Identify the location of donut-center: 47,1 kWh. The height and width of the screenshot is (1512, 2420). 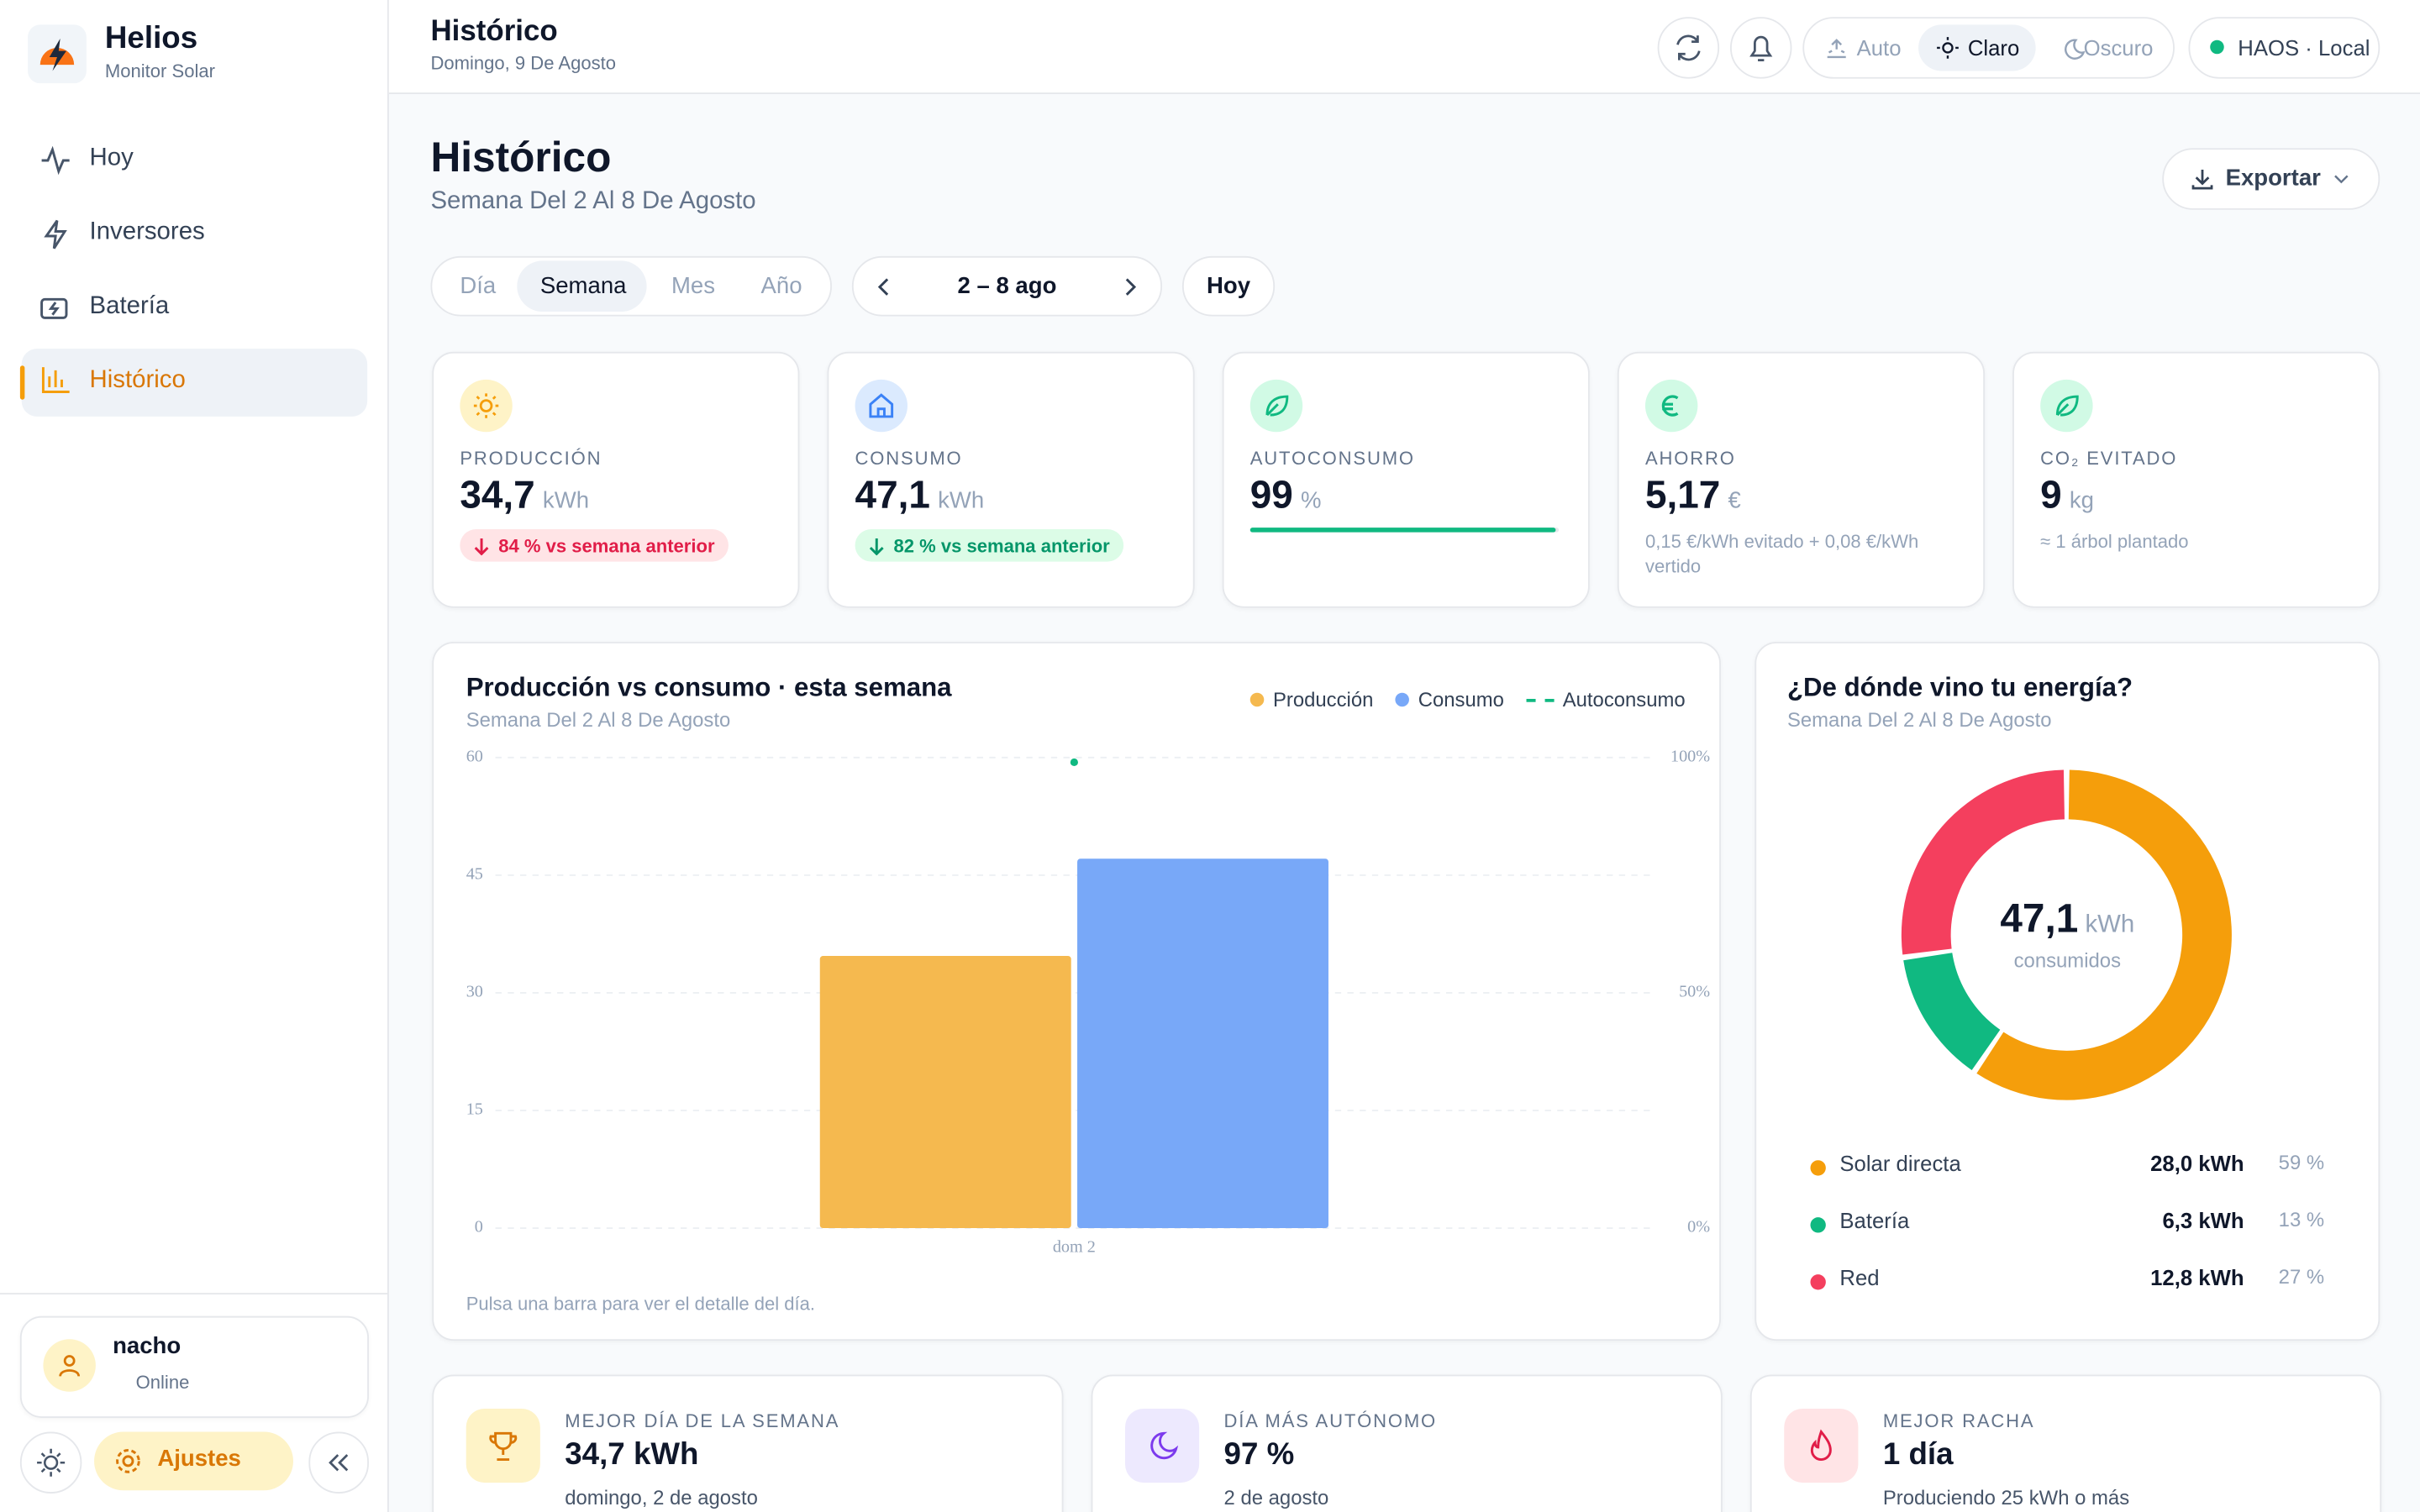
(2067, 918).